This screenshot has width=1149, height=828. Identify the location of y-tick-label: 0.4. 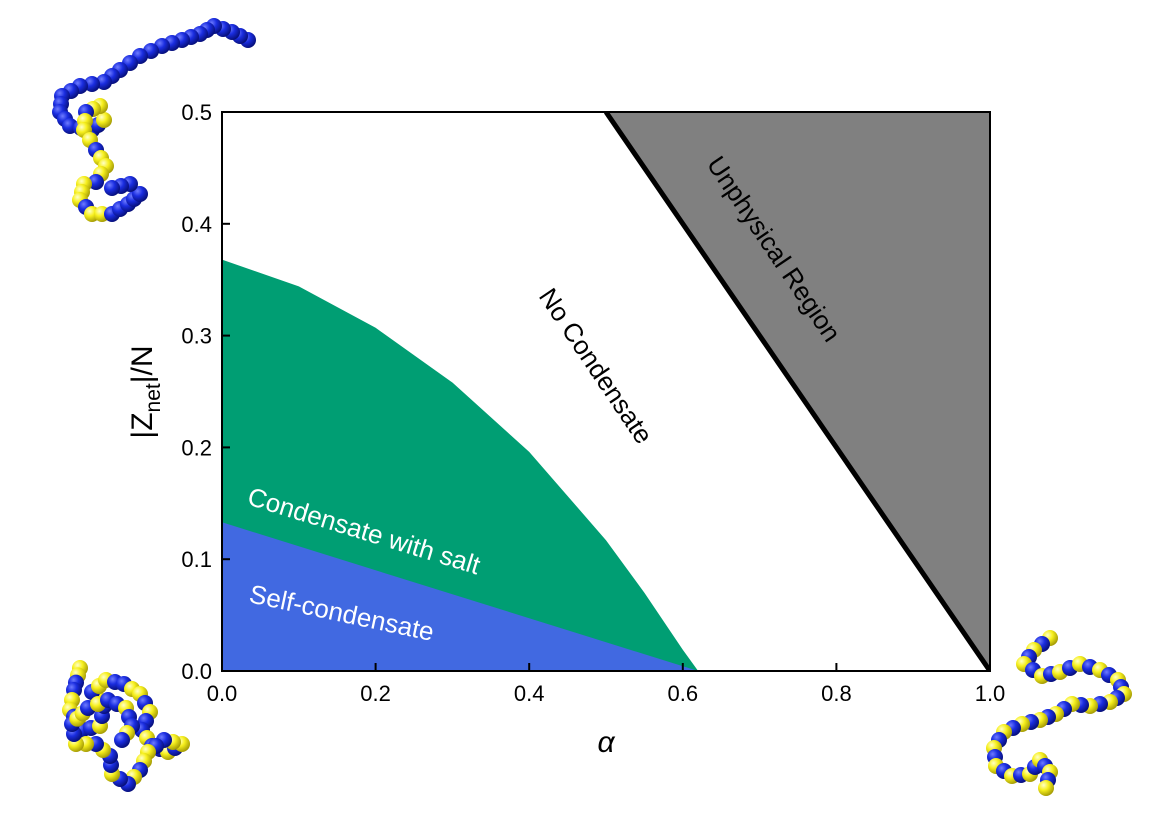
(196, 224).